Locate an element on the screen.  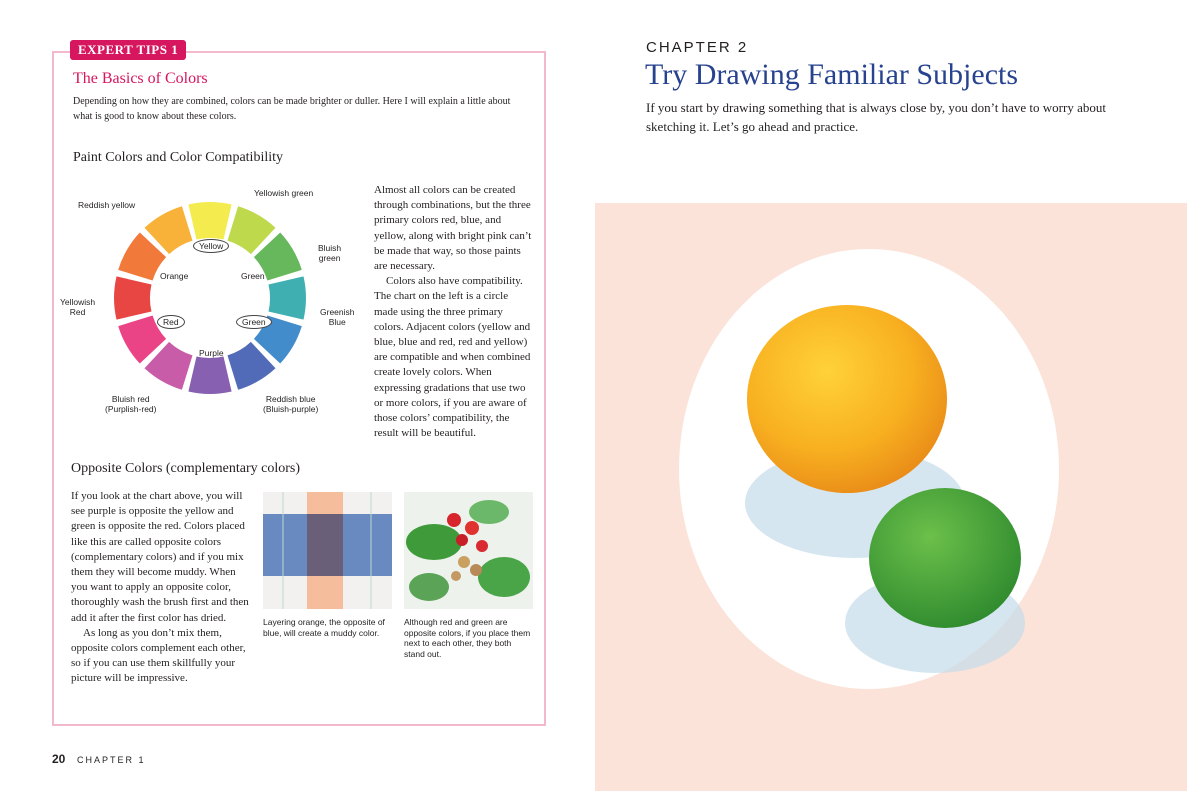
page-number: 20 is located at coordinates (59, 759).